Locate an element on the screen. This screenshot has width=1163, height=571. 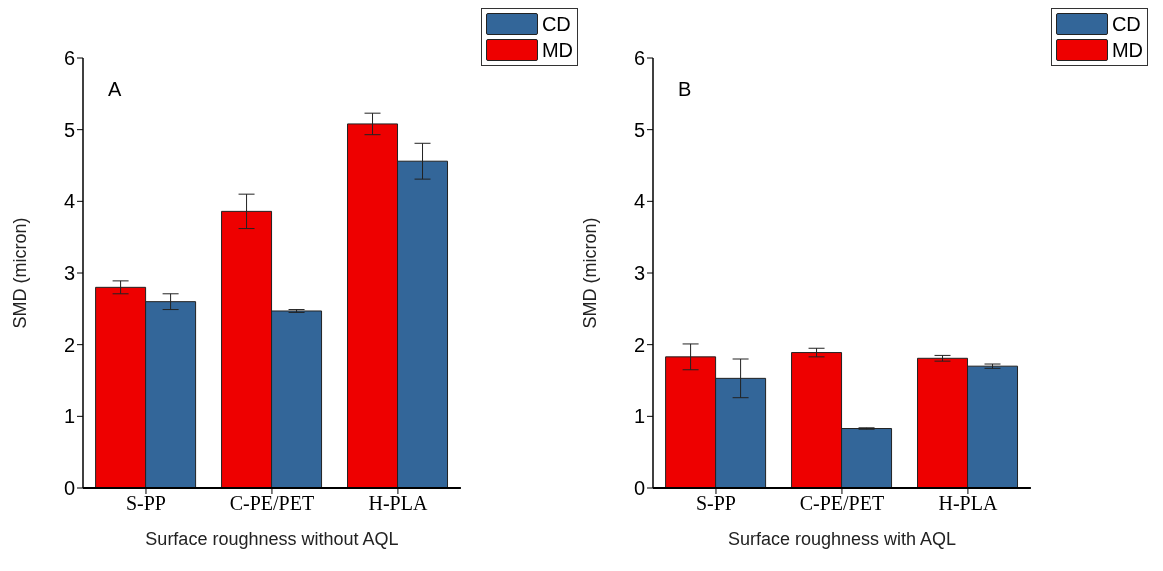
annotation: A is located at coordinates (115, 89).